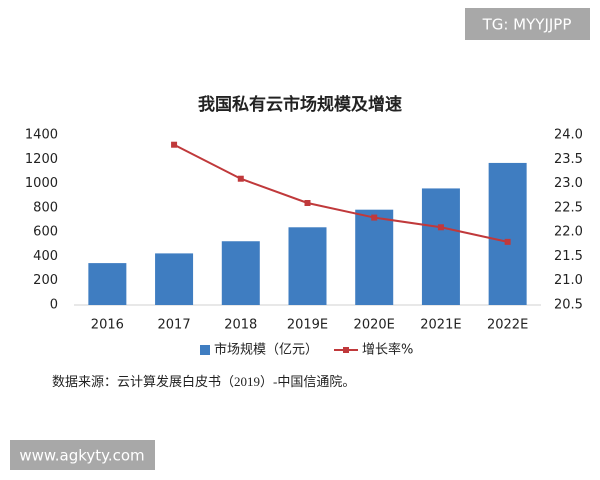  Describe the element at coordinates (41, 159) in the screenshot. I see `y-tick-label: 1200` at that location.